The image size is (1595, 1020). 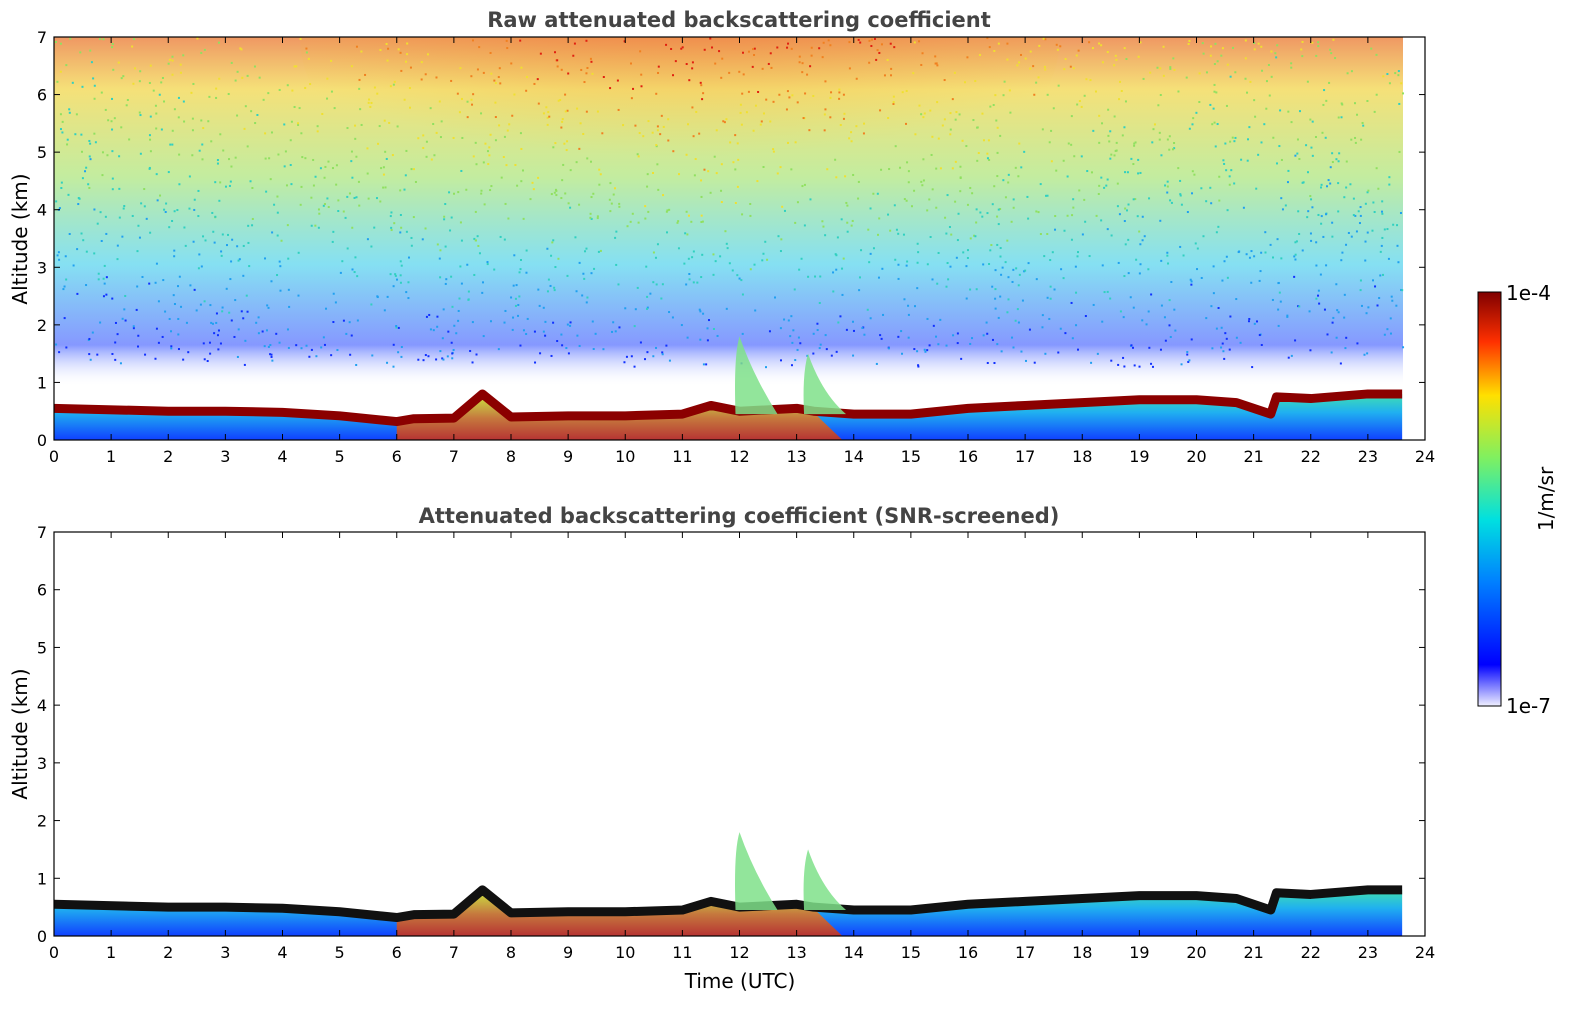 What do you see at coordinates (1425, 456) in the screenshot?
I see `x-tick-label: 24` at bounding box center [1425, 456].